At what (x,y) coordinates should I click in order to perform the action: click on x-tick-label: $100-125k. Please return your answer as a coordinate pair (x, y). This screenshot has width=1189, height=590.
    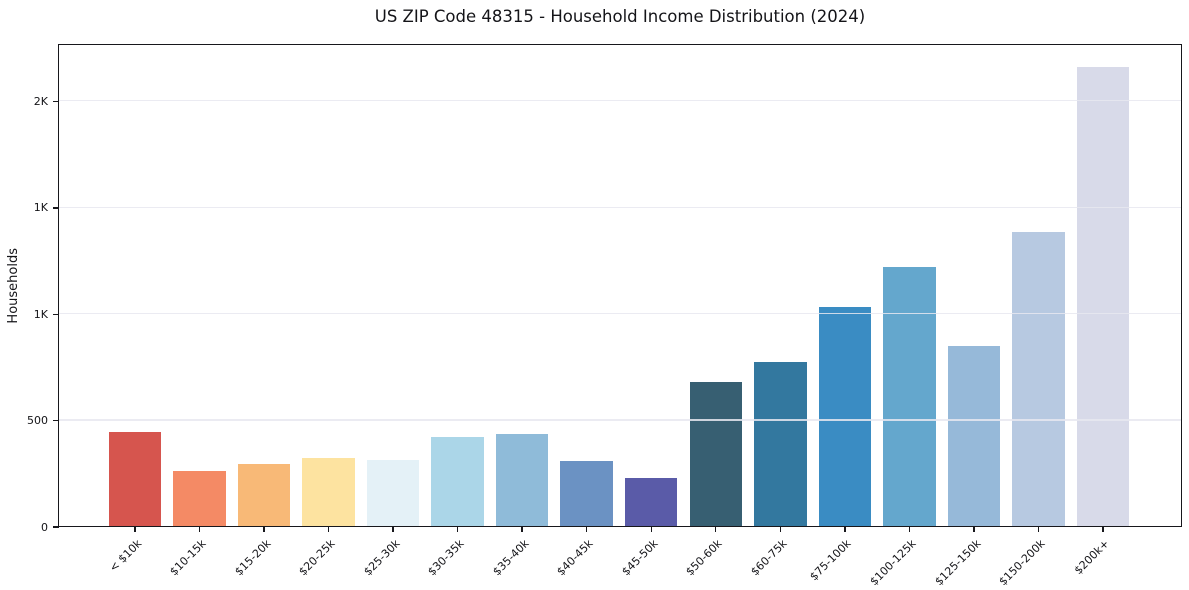
    Looking at the image, I should click on (893, 563).